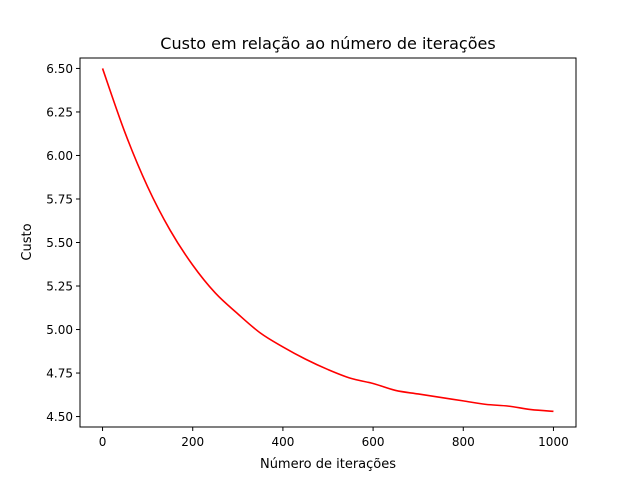  I want to click on y-tick-label: 6.00, so click(59, 156).